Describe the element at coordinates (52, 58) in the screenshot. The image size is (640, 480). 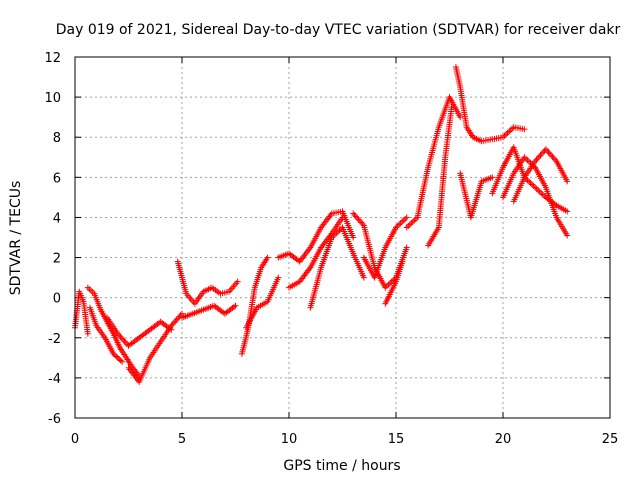
I see `y-tick-label: 12` at that location.